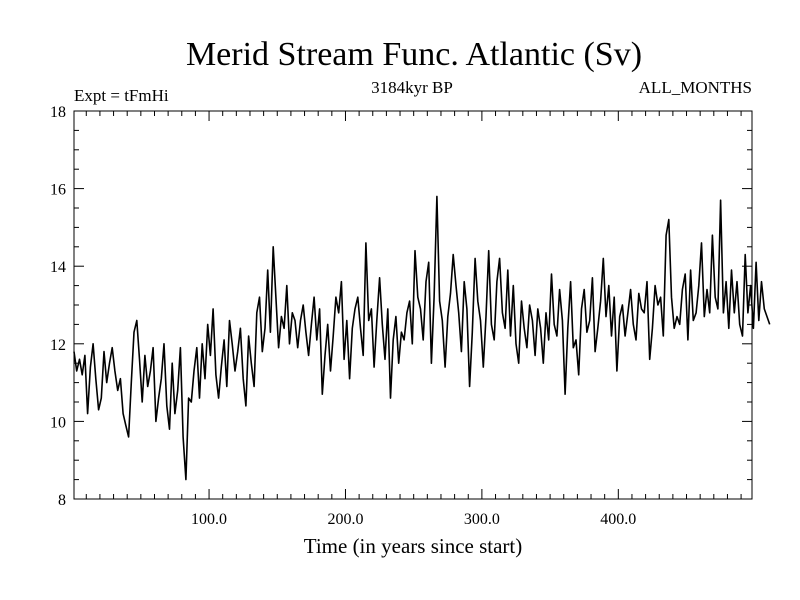 Image resolution: width=800 pixels, height=600 pixels. What do you see at coordinates (58, 267) in the screenshot?
I see `y-tick-label: 14` at bounding box center [58, 267].